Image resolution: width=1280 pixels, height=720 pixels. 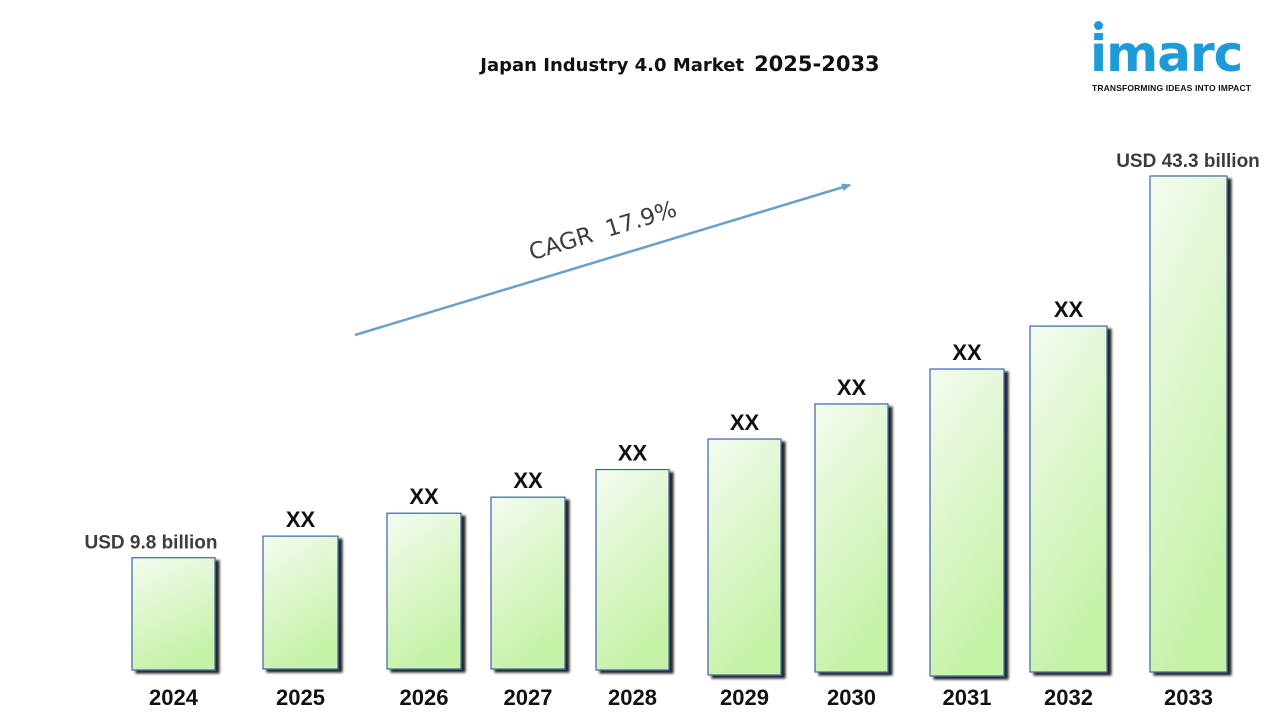 I want to click on imarc-logo: imarc TRANSFORMING IDEAS INTO IMPACT, so click(x=1176, y=58).